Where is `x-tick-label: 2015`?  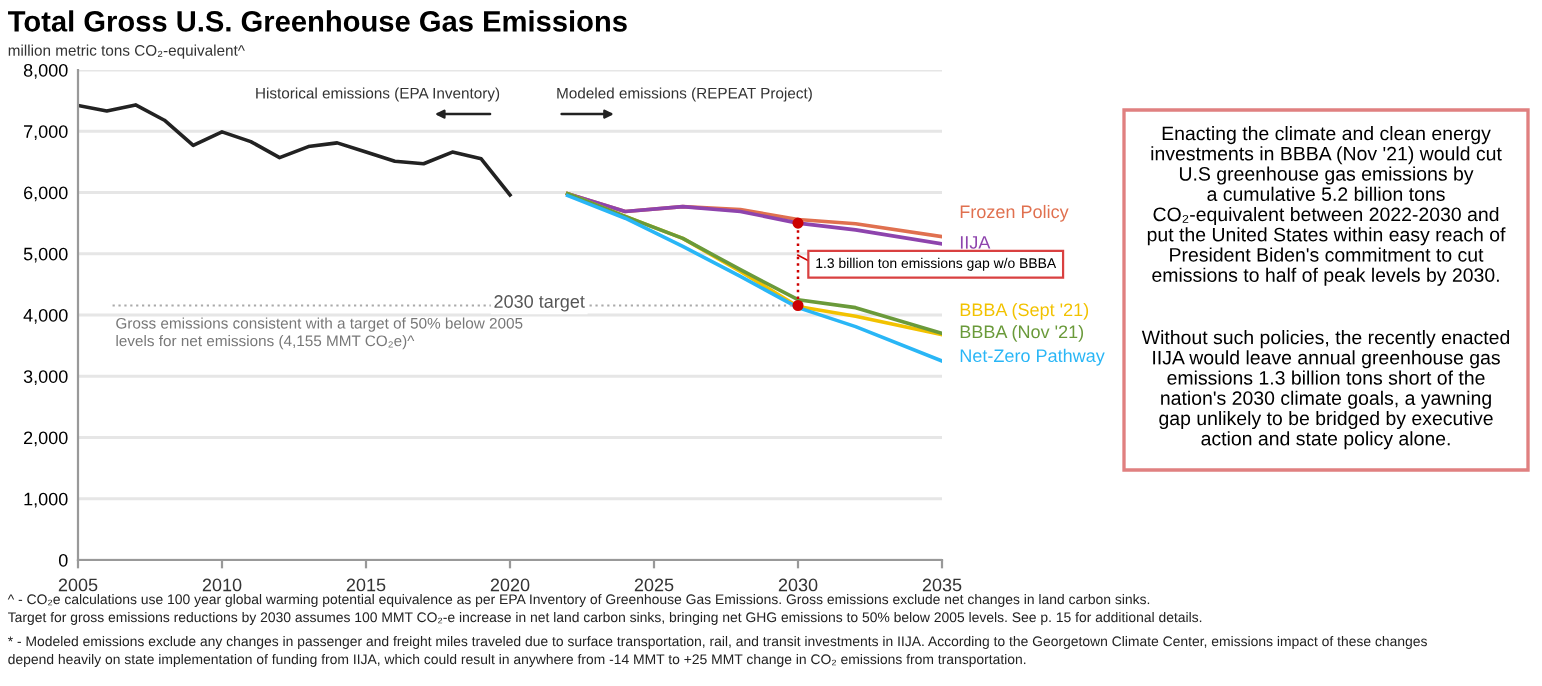 x-tick-label: 2015 is located at coordinates (366, 585).